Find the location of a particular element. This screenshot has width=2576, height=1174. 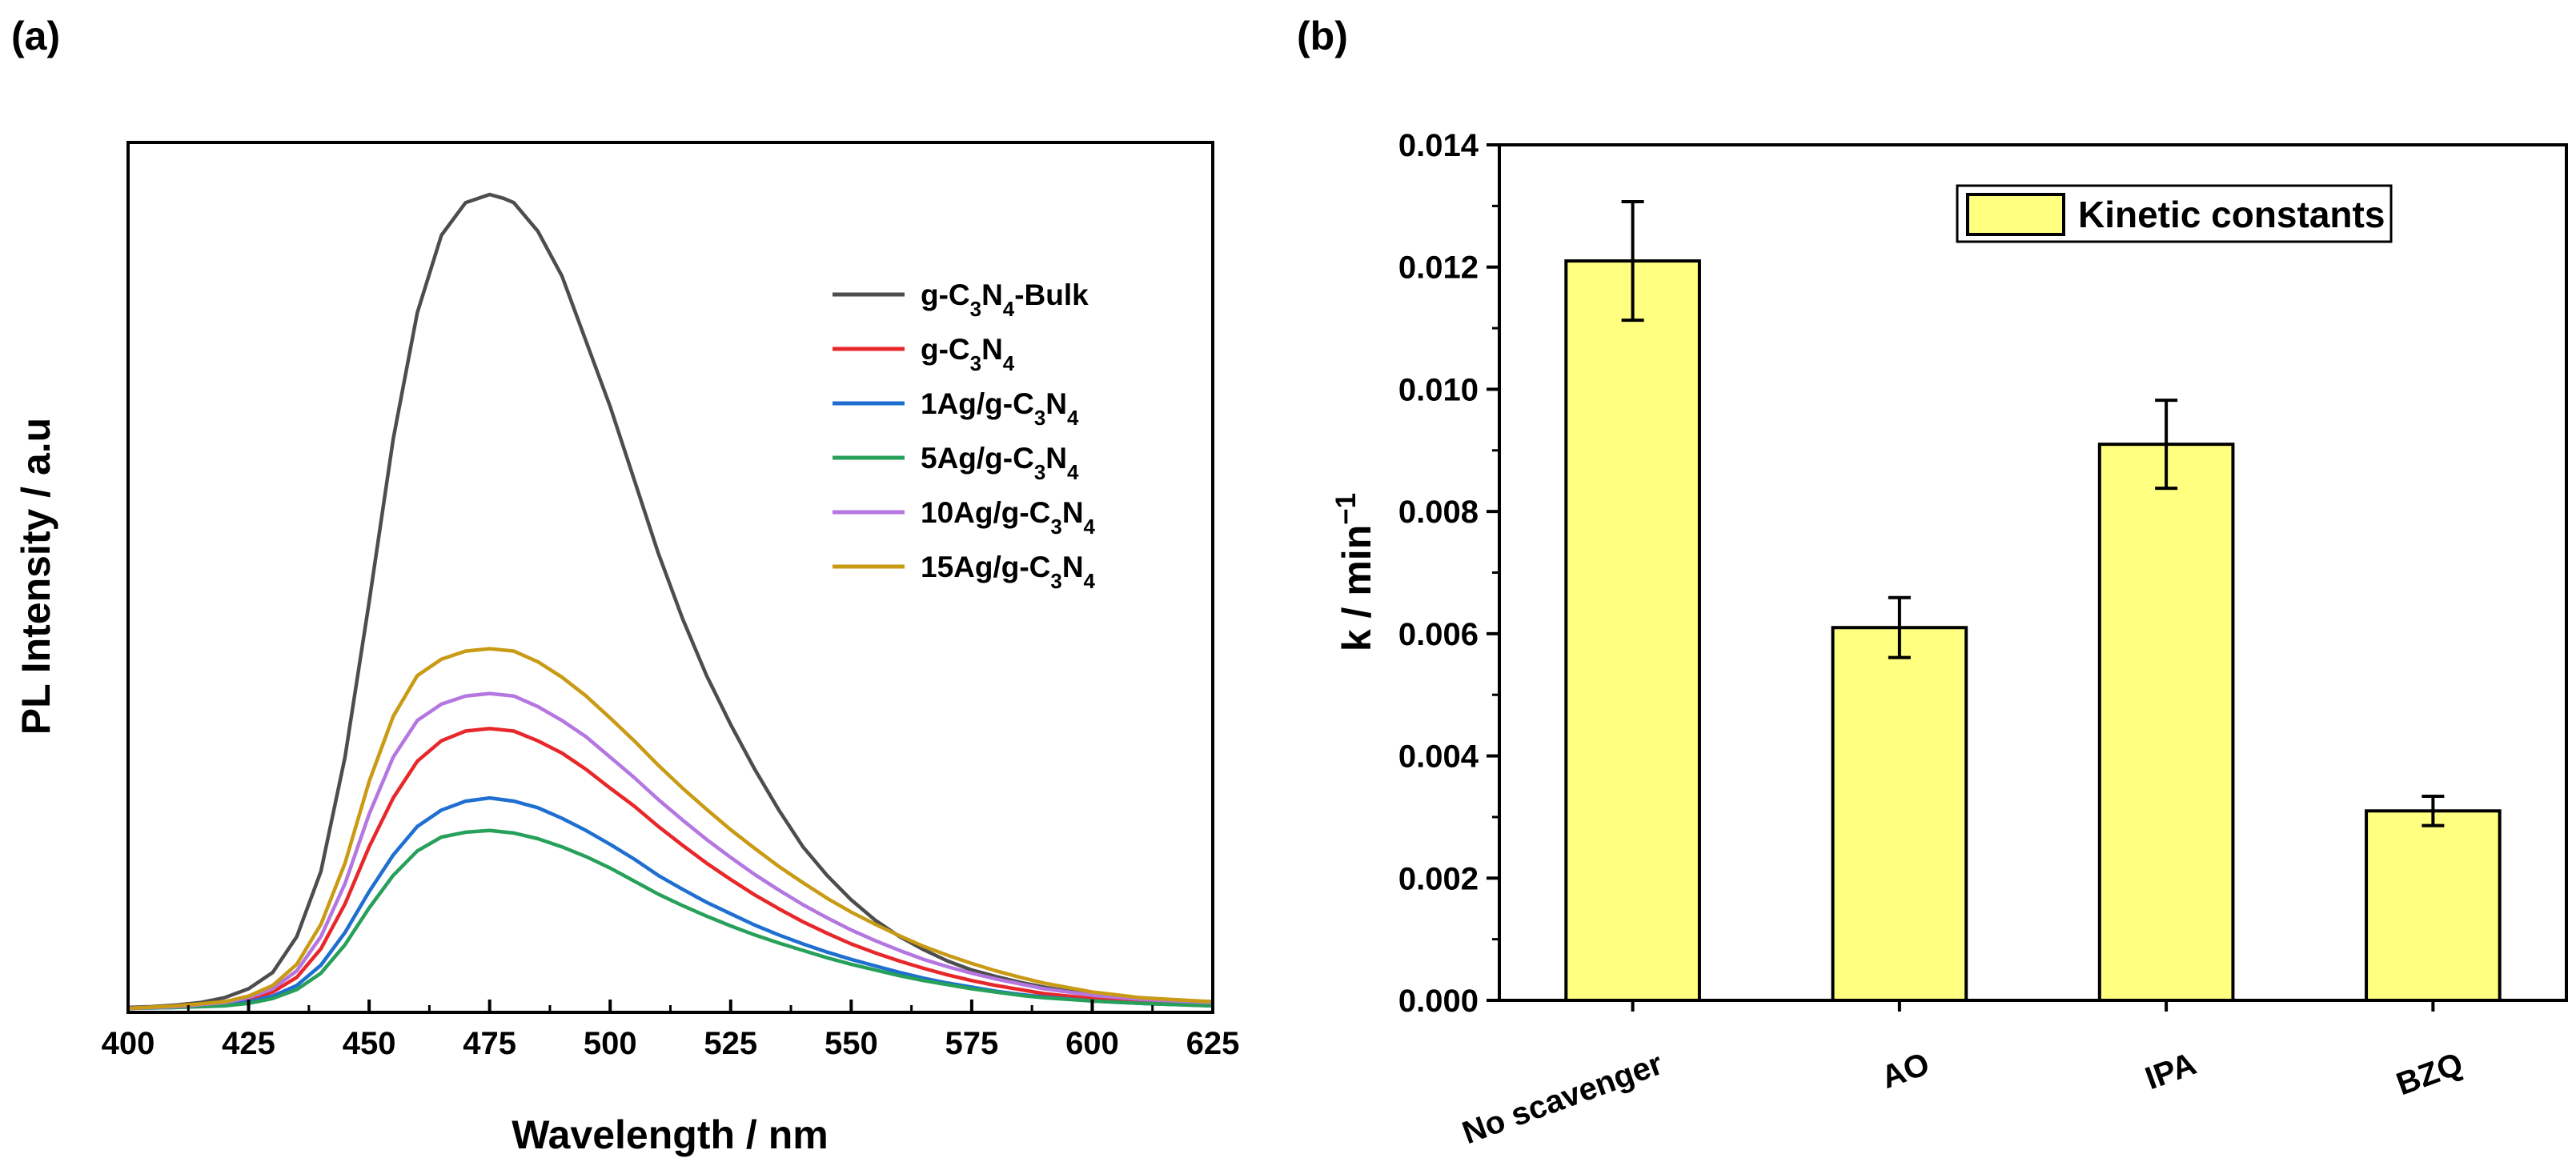

y-tick-label-b: 0.010 is located at coordinates (1438, 389).